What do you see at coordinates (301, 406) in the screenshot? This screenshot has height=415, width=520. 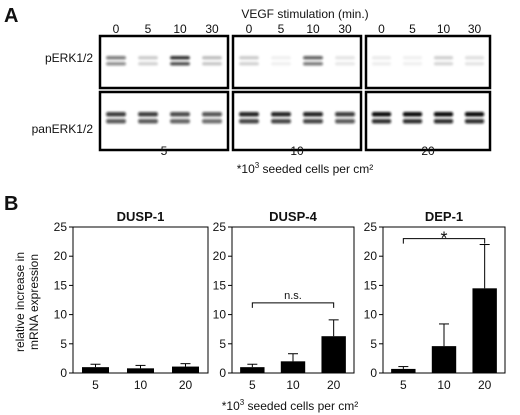 I see `chart-footer-suffix: seeded cells per cm²` at bounding box center [301, 406].